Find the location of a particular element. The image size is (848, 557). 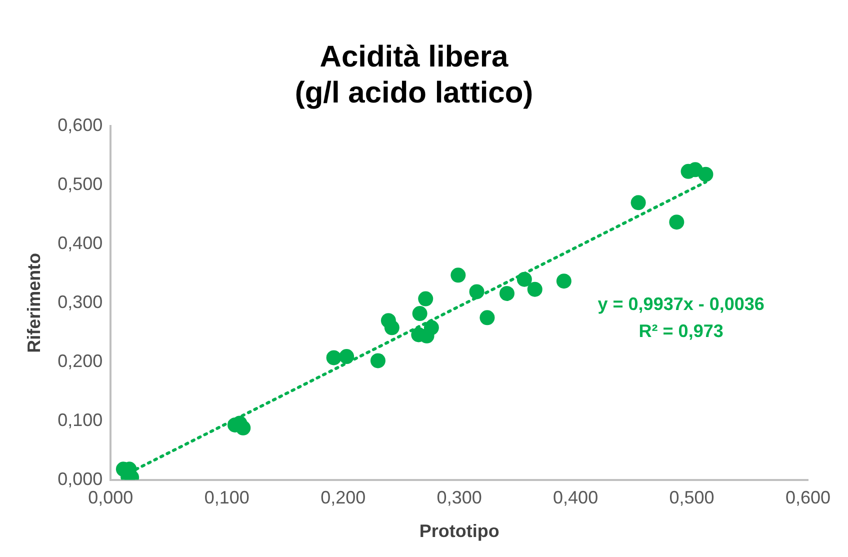

y-tick-label: 0,300 is located at coordinates (80, 302).